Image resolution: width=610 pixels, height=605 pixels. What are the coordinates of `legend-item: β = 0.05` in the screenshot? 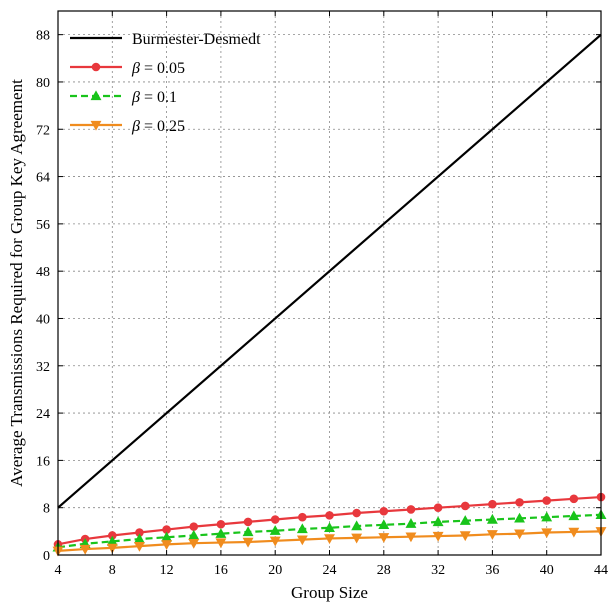 It's located at (127, 68).